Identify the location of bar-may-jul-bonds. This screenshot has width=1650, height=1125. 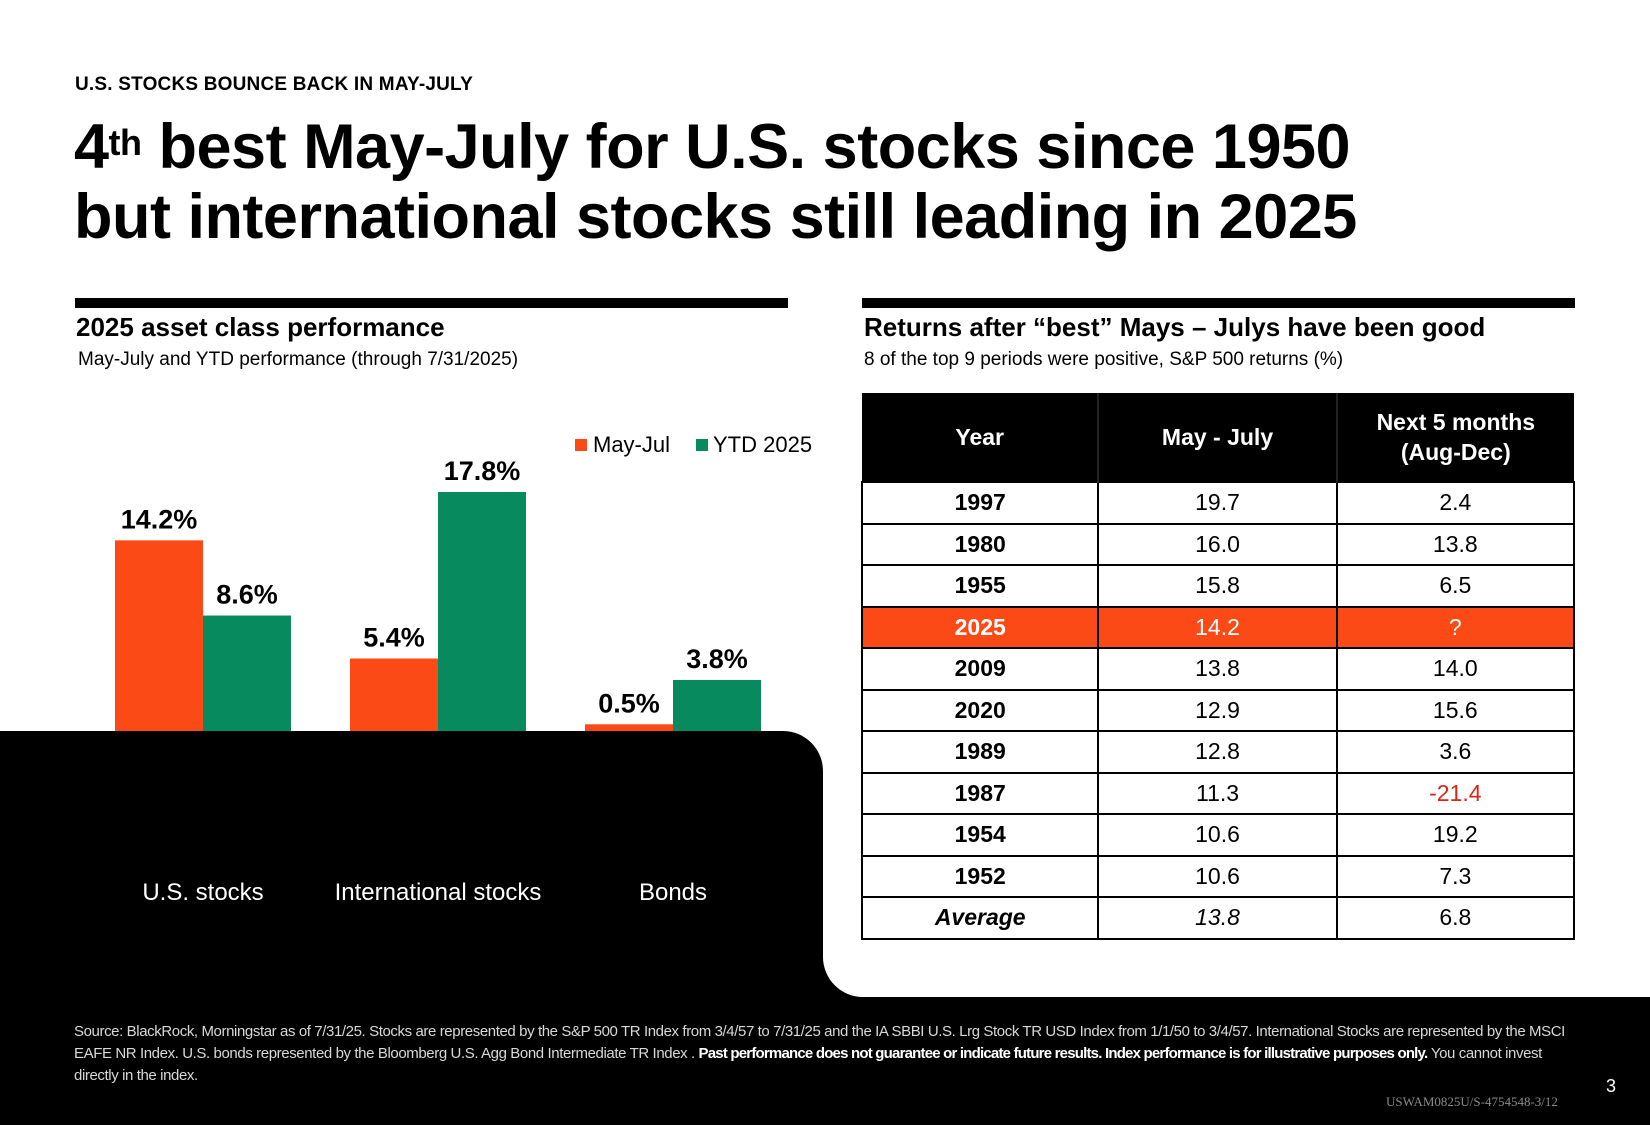
(629, 727).